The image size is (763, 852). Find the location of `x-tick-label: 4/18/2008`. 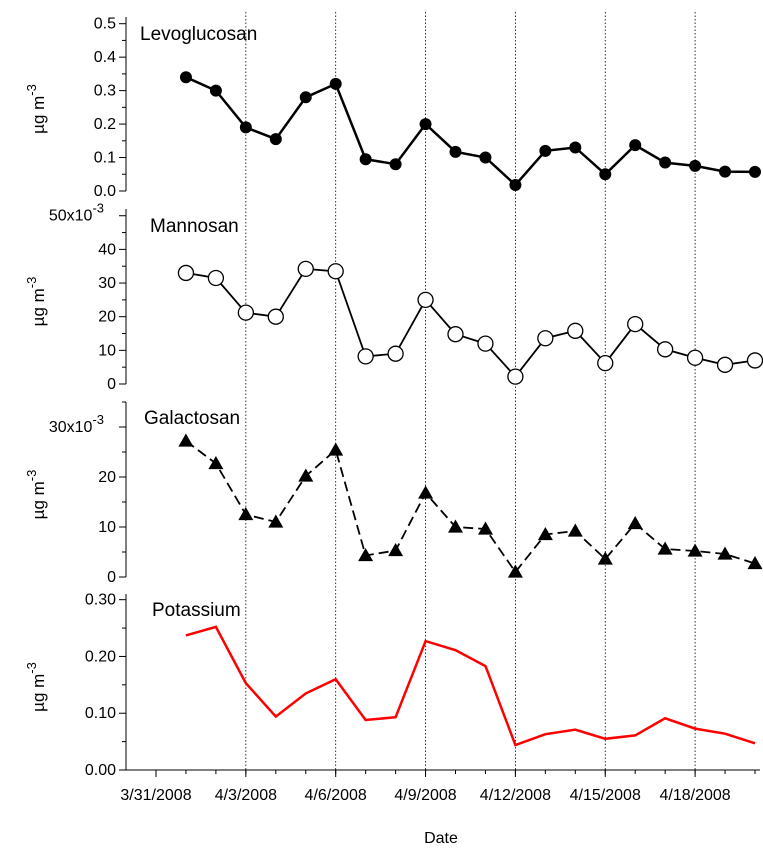

x-tick-label: 4/18/2008 is located at coordinates (695, 795).